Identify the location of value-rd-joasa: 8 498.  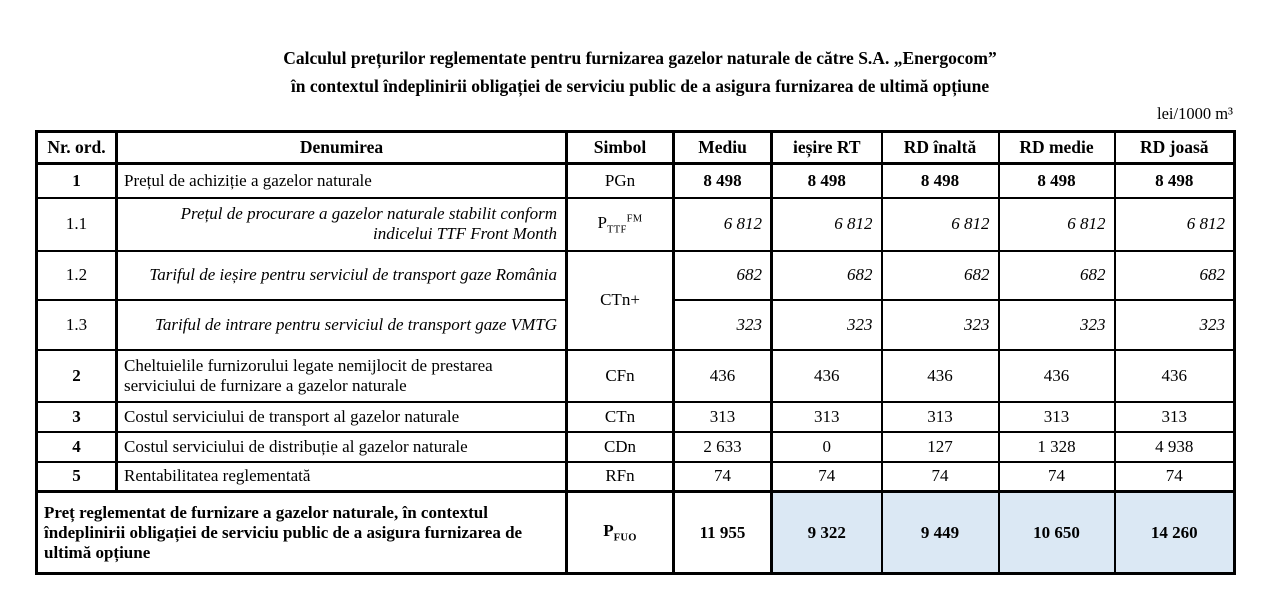
(1174, 180).